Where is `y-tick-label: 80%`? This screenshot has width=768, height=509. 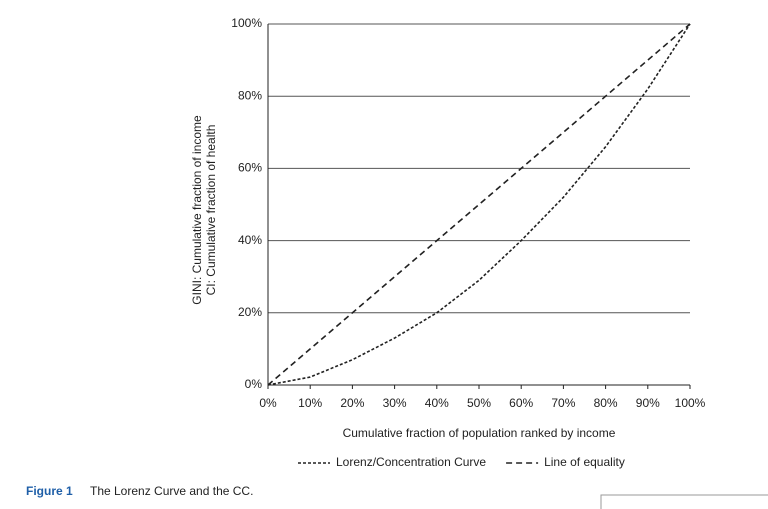 y-tick-label: 80% is located at coordinates (250, 95).